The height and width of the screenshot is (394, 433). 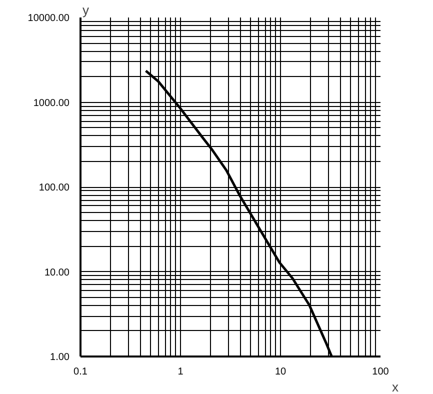 I want to click on y-tick-label: 100.00, so click(x=54, y=188).